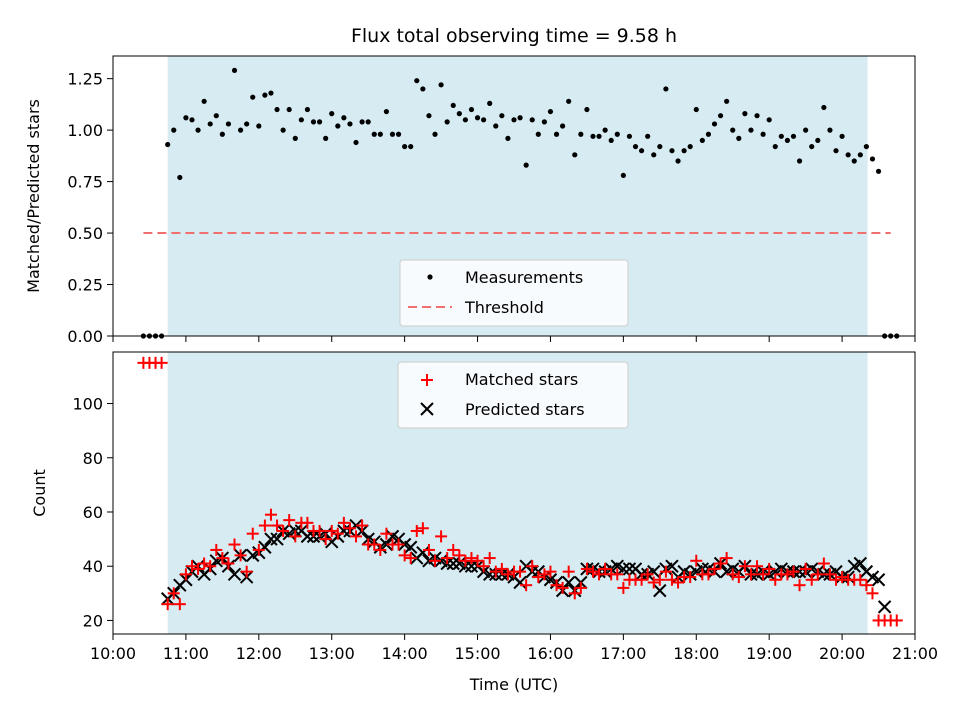  What do you see at coordinates (504, 307) in the screenshot?
I see `legend-threshold-label: Threshold` at bounding box center [504, 307].